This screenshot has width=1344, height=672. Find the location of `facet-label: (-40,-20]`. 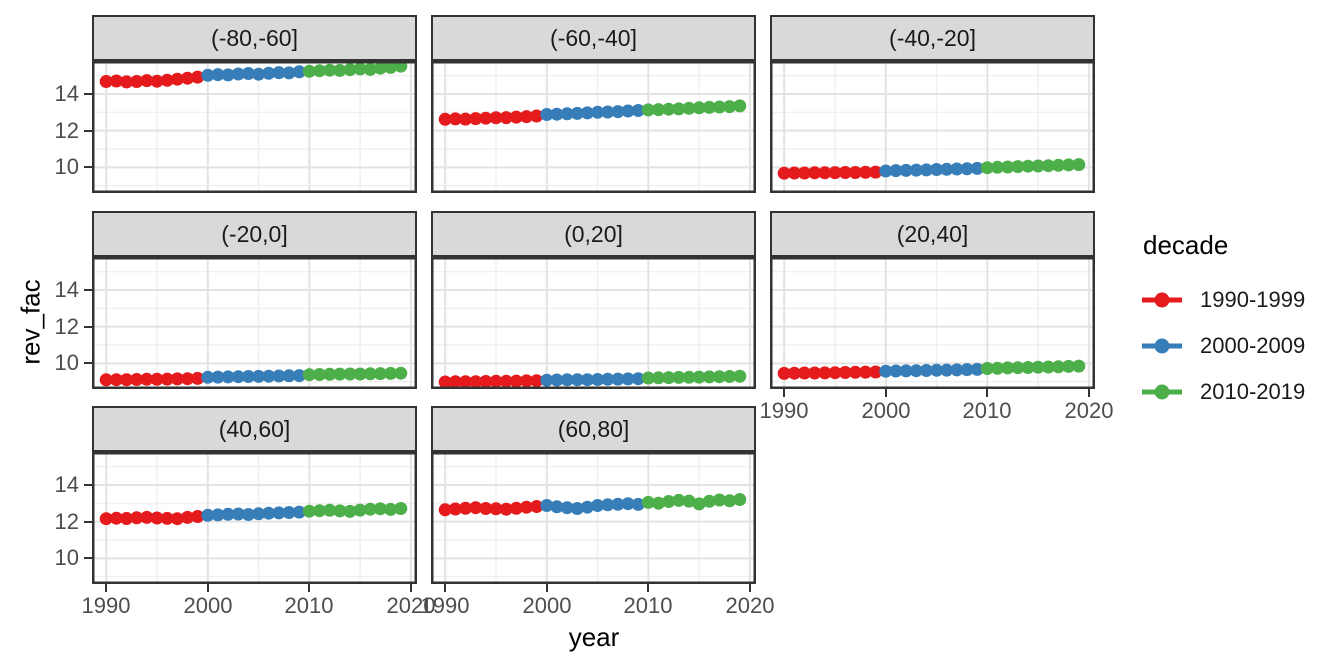

facet-label: (-40,-20] is located at coordinates (932, 37).